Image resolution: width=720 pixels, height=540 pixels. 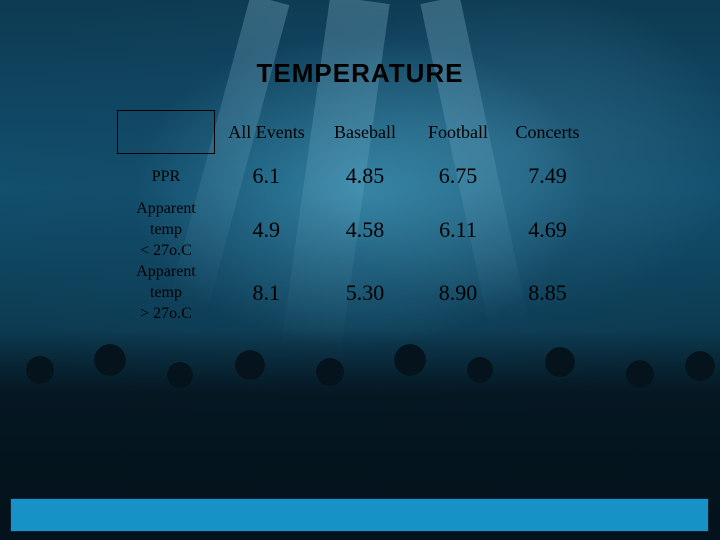 What do you see at coordinates (365, 229) in the screenshot?
I see `table-cell: 4.58` at bounding box center [365, 229].